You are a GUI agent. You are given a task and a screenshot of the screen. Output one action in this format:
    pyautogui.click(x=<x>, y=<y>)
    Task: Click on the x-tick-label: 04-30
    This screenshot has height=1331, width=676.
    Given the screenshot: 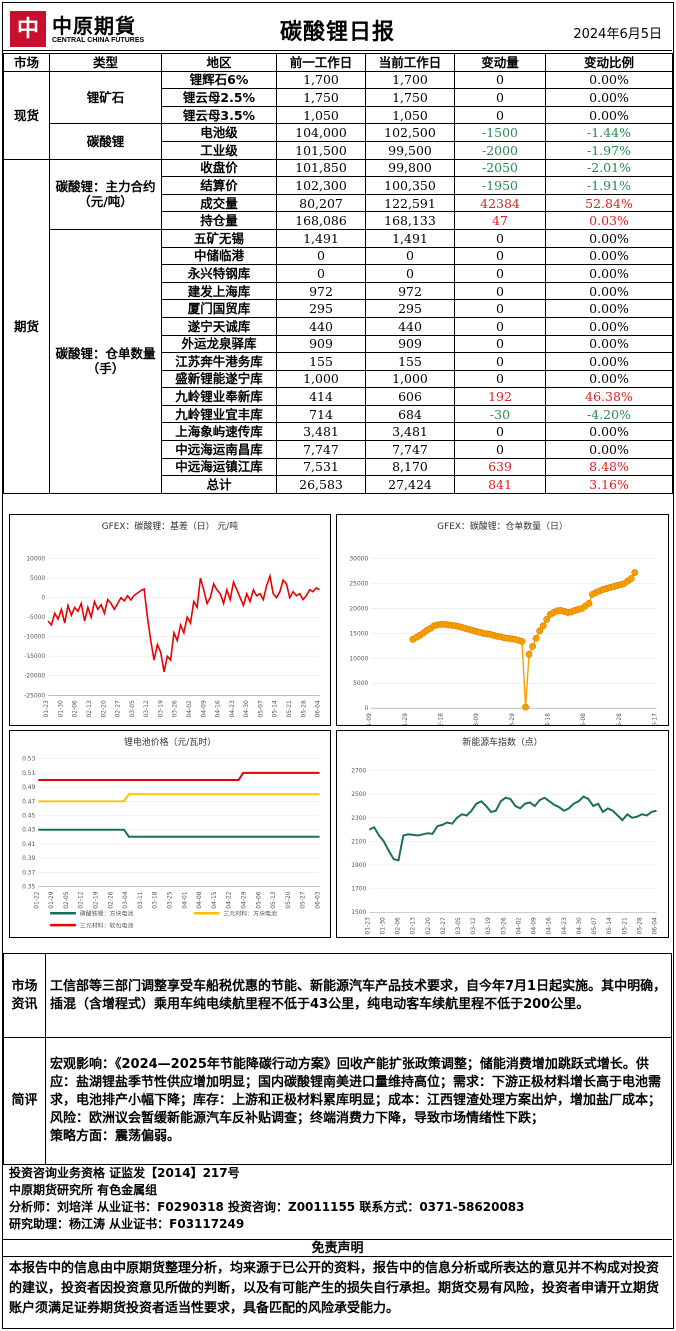 What is the action you would take?
    pyautogui.click(x=579, y=925)
    